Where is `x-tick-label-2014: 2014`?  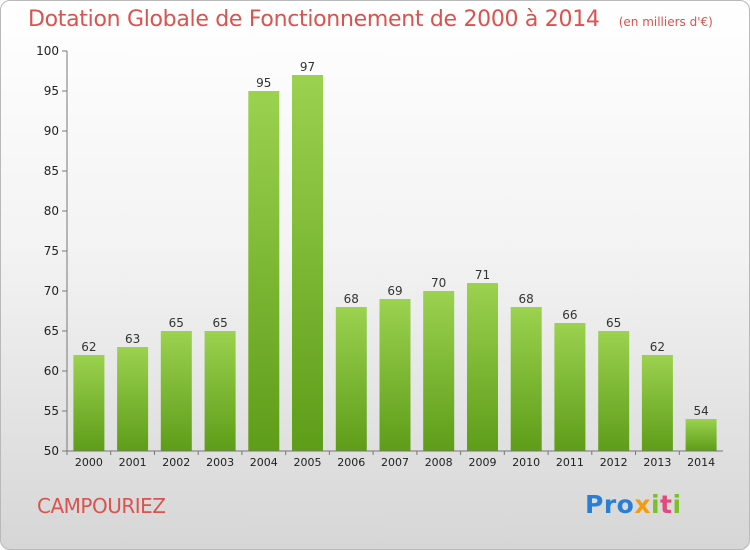 x-tick-label-2014: 2014 is located at coordinates (701, 462).